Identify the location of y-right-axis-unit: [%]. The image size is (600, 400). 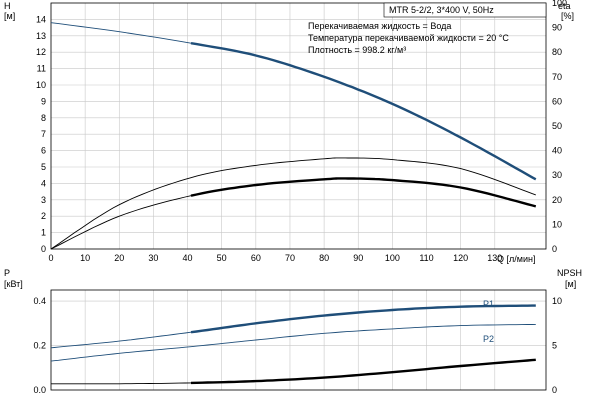
(567, 16).